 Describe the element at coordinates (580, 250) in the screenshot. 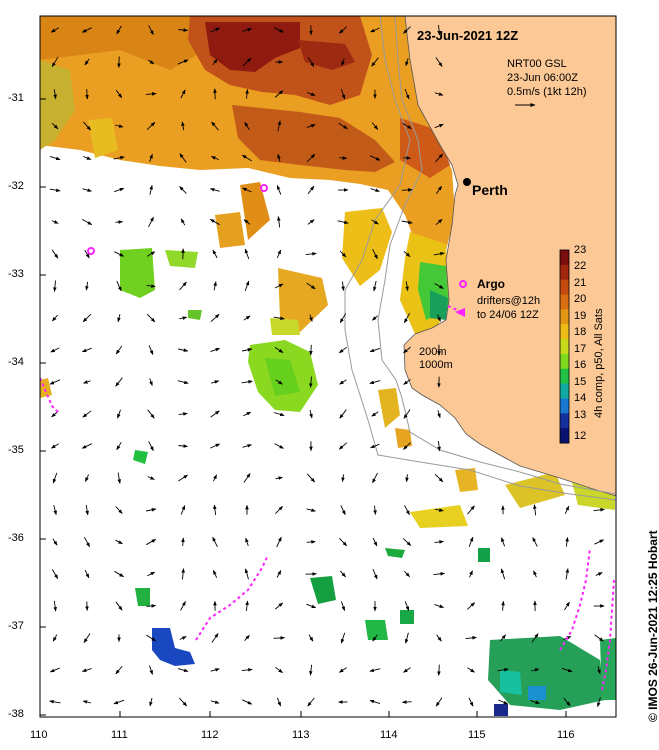

I see `colorbar-tick: 23` at that location.